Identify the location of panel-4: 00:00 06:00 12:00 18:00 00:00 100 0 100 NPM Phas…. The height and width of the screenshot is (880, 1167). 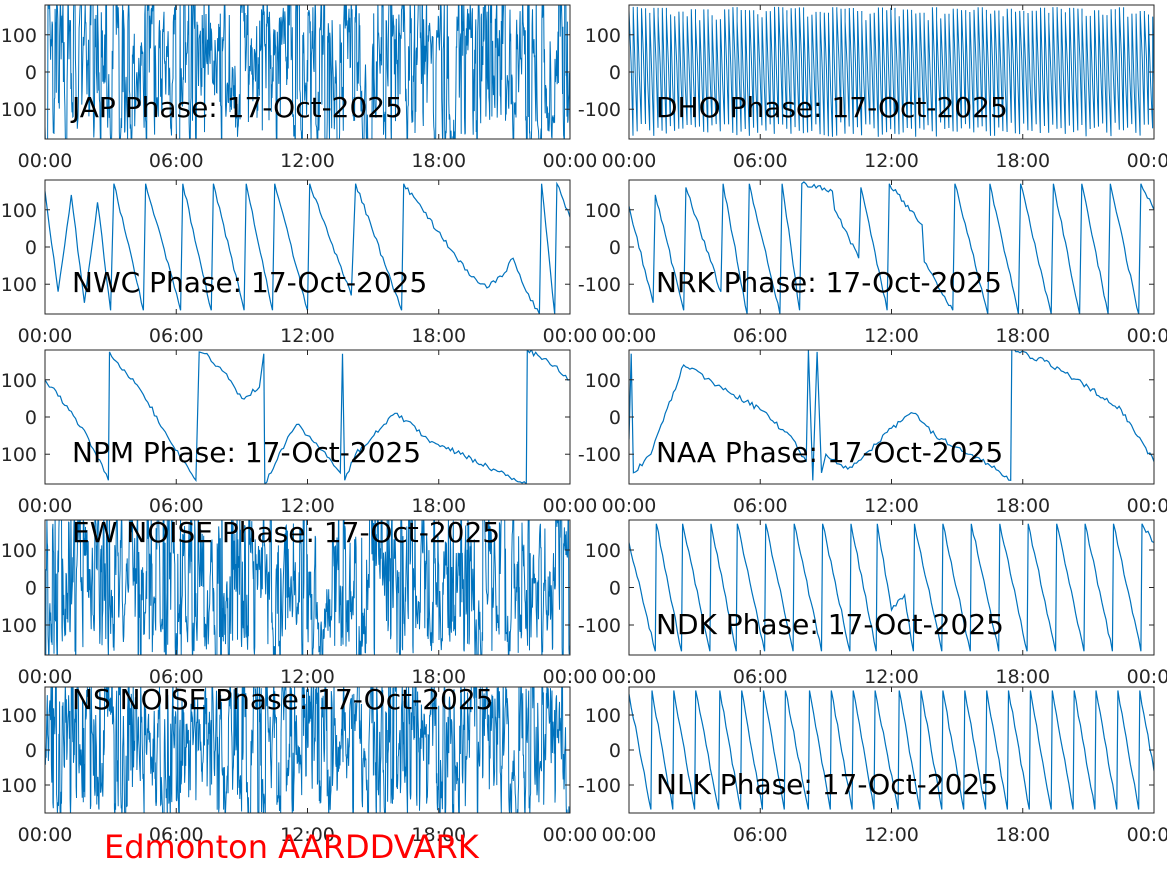
(299, 433).